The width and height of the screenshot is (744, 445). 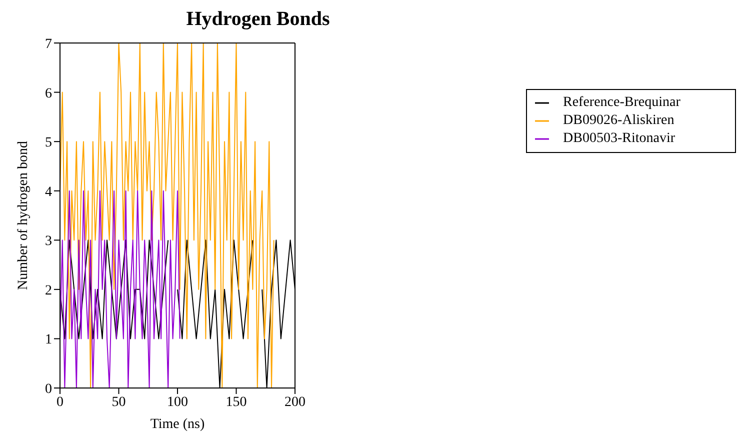 I want to click on y-tick-label: 0, so click(x=48, y=389).